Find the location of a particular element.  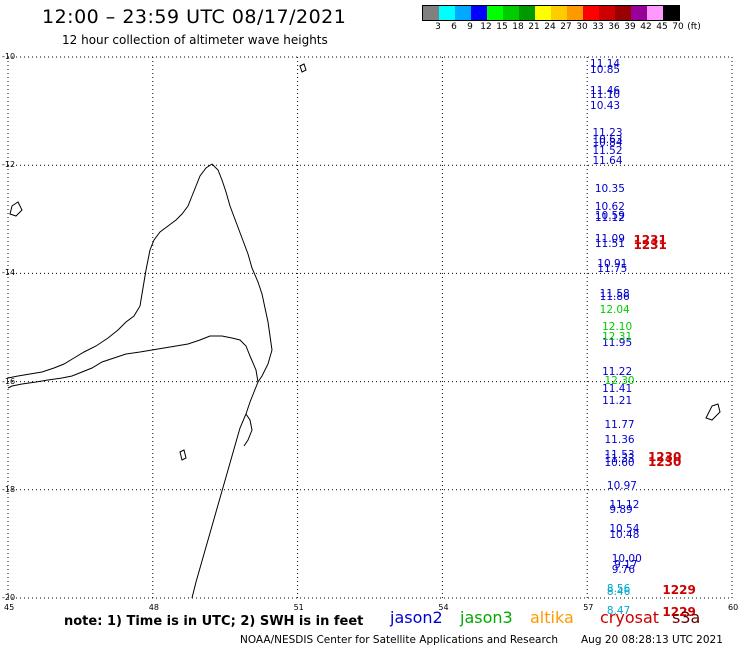

wave-height-value-green: 12.31 is located at coordinates (617, 337).